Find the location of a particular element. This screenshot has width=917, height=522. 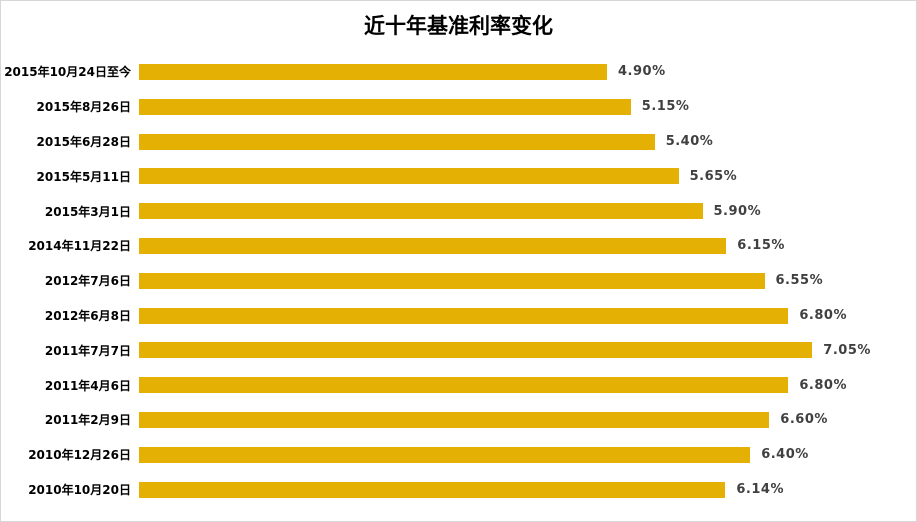

bar-row: 2012年7月6日 6.55% is located at coordinates (458, 280).